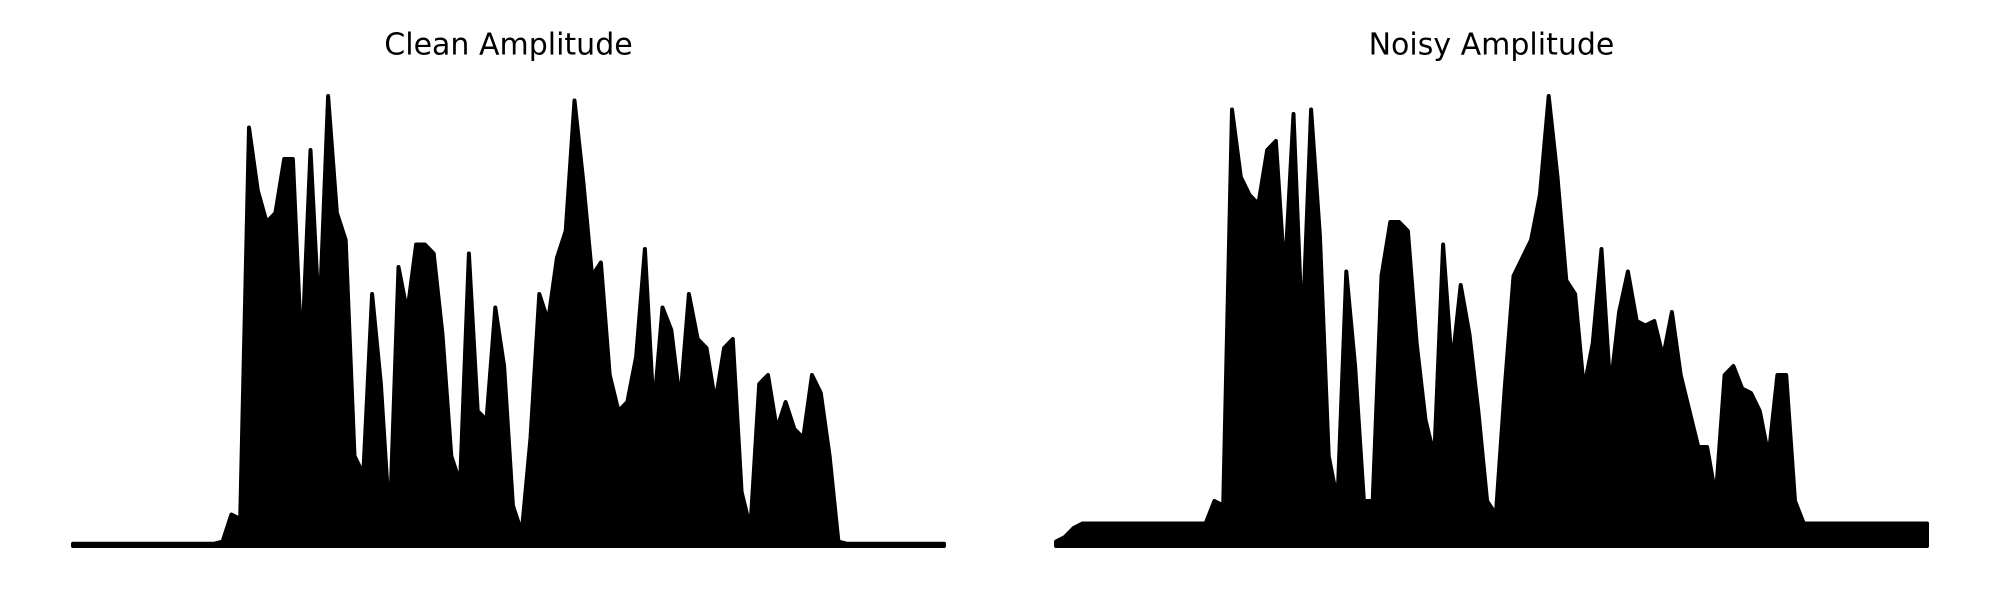 The image size is (2000, 600). I want to click on chart-title: Clean Amplitude, so click(508, 45).